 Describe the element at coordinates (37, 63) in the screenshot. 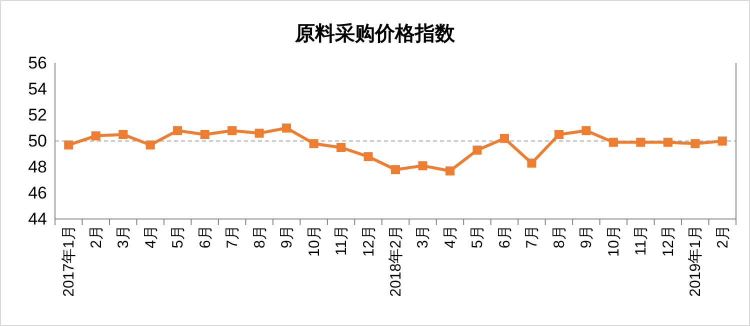

I see `y-tick-label: 56` at that location.